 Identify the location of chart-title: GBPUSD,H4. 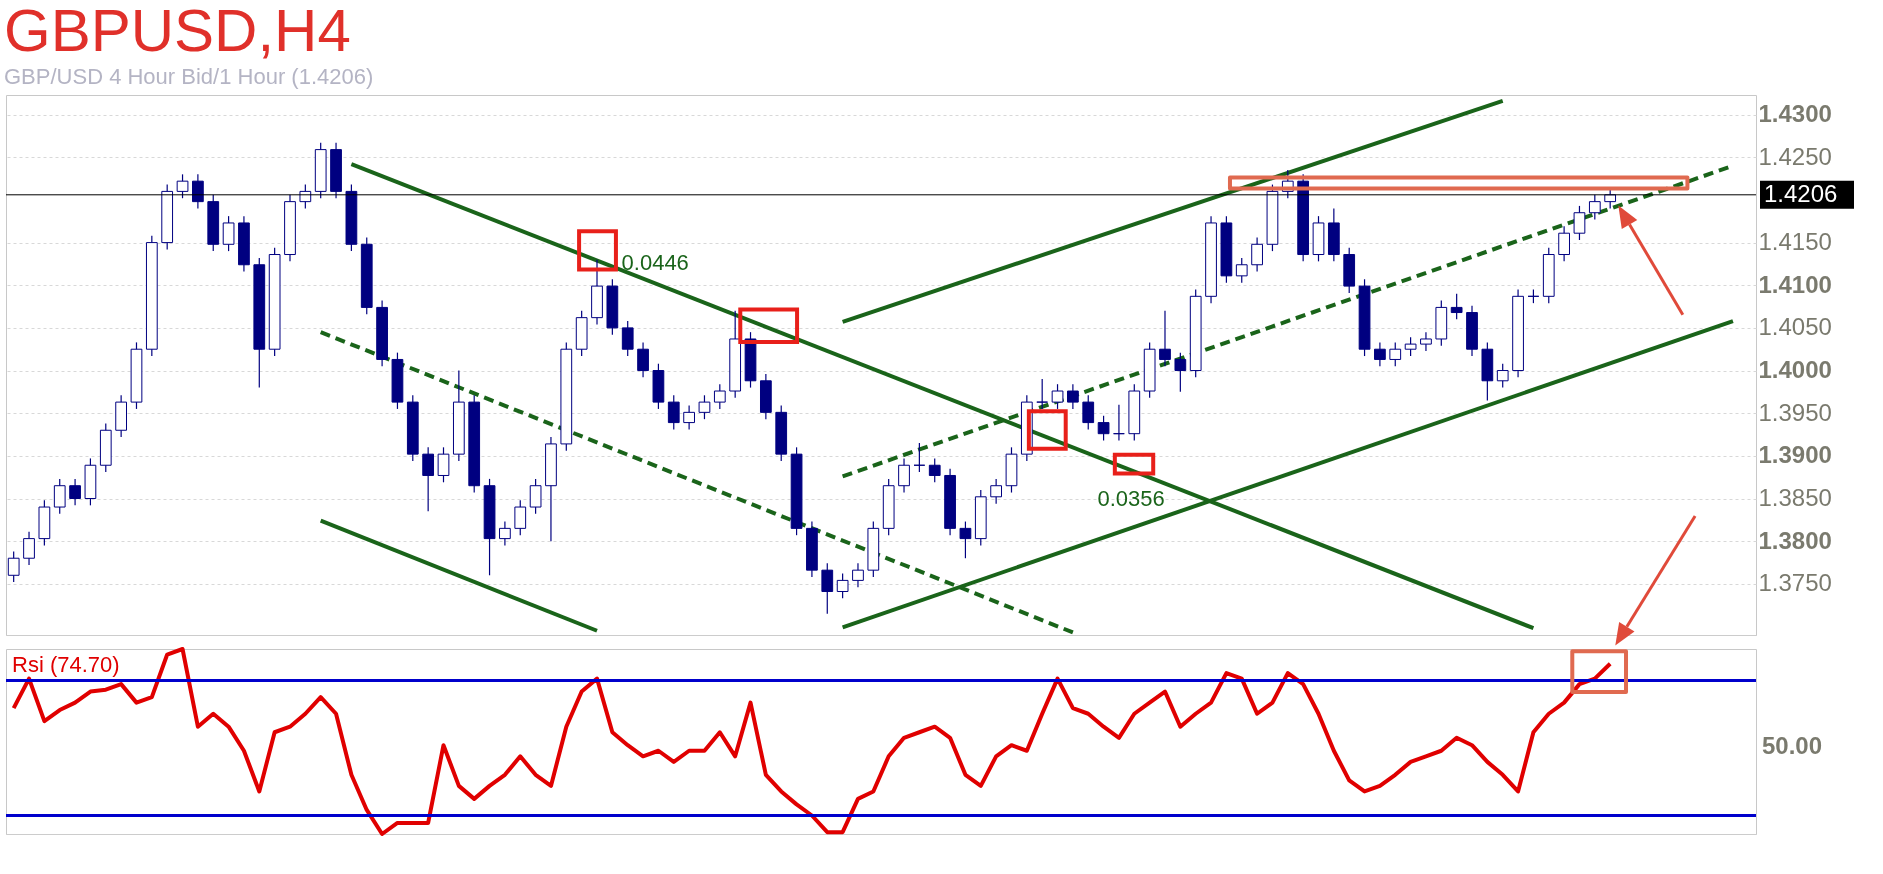
(177, 32).